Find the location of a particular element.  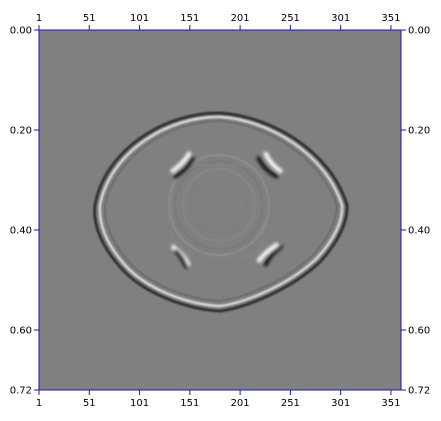

y-tick-left-label: 0.20 is located at coordinates (21, 131).